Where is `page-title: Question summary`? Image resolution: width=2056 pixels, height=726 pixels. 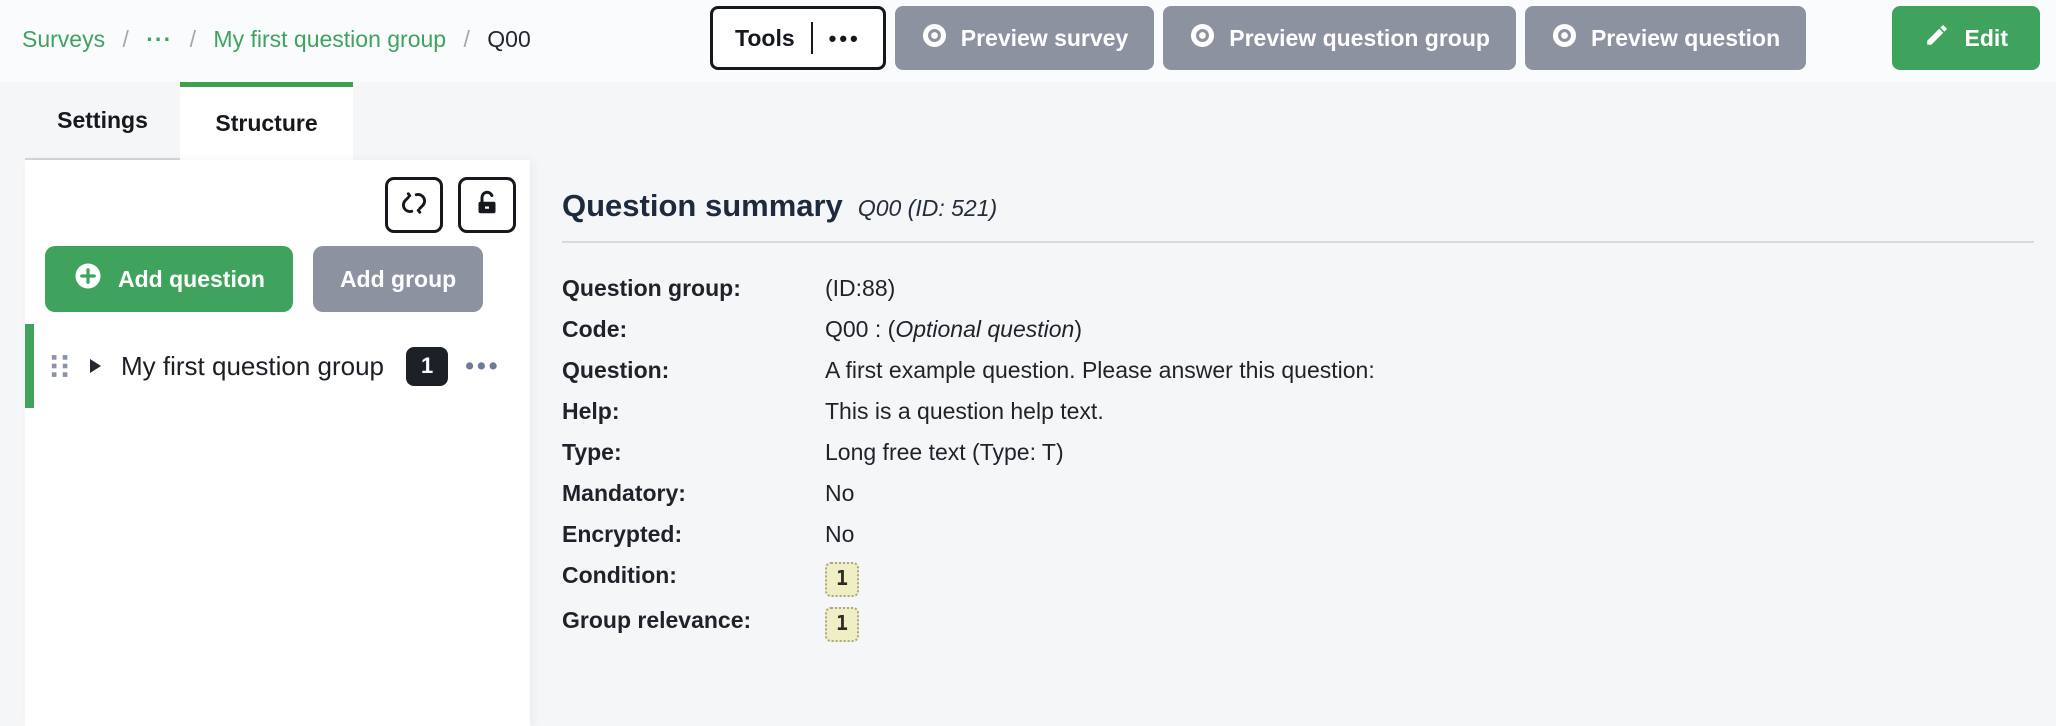 page-title: Question summary is located at coordinates (702, 205).